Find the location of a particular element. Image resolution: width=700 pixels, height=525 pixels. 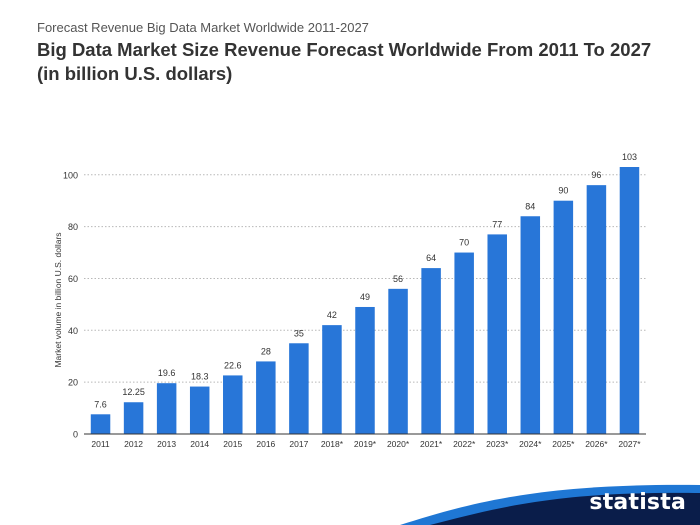

footer-swoosh is located at coordinates (550, 504).